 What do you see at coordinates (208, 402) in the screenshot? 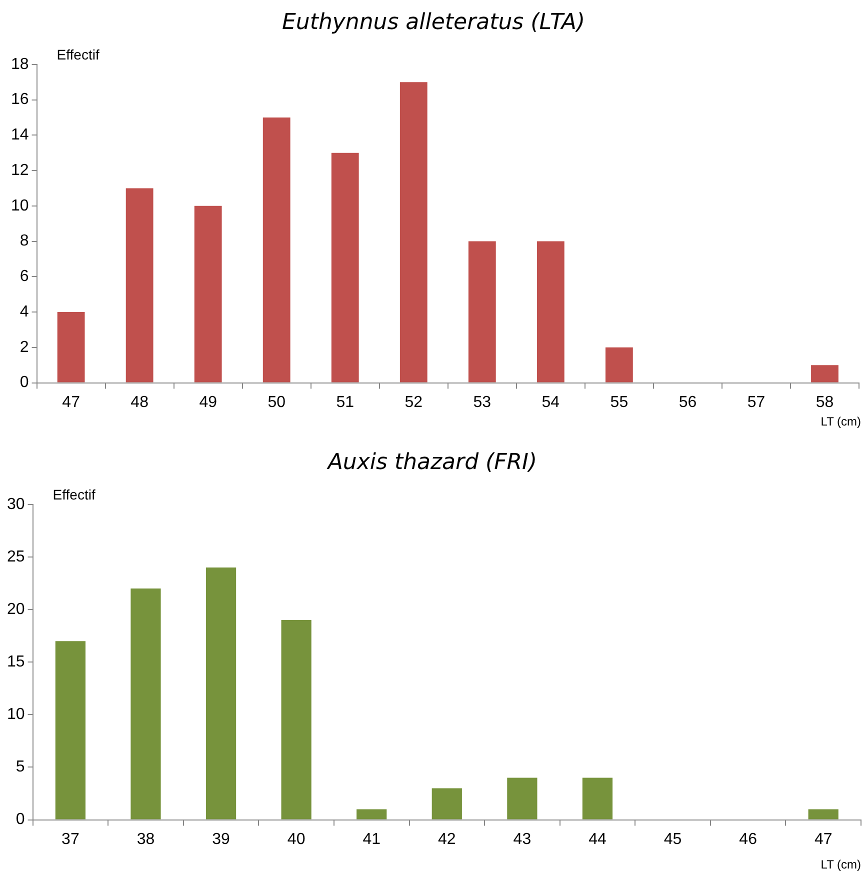
I see `x-tick-label: 49` at bounding box center [208, 402].